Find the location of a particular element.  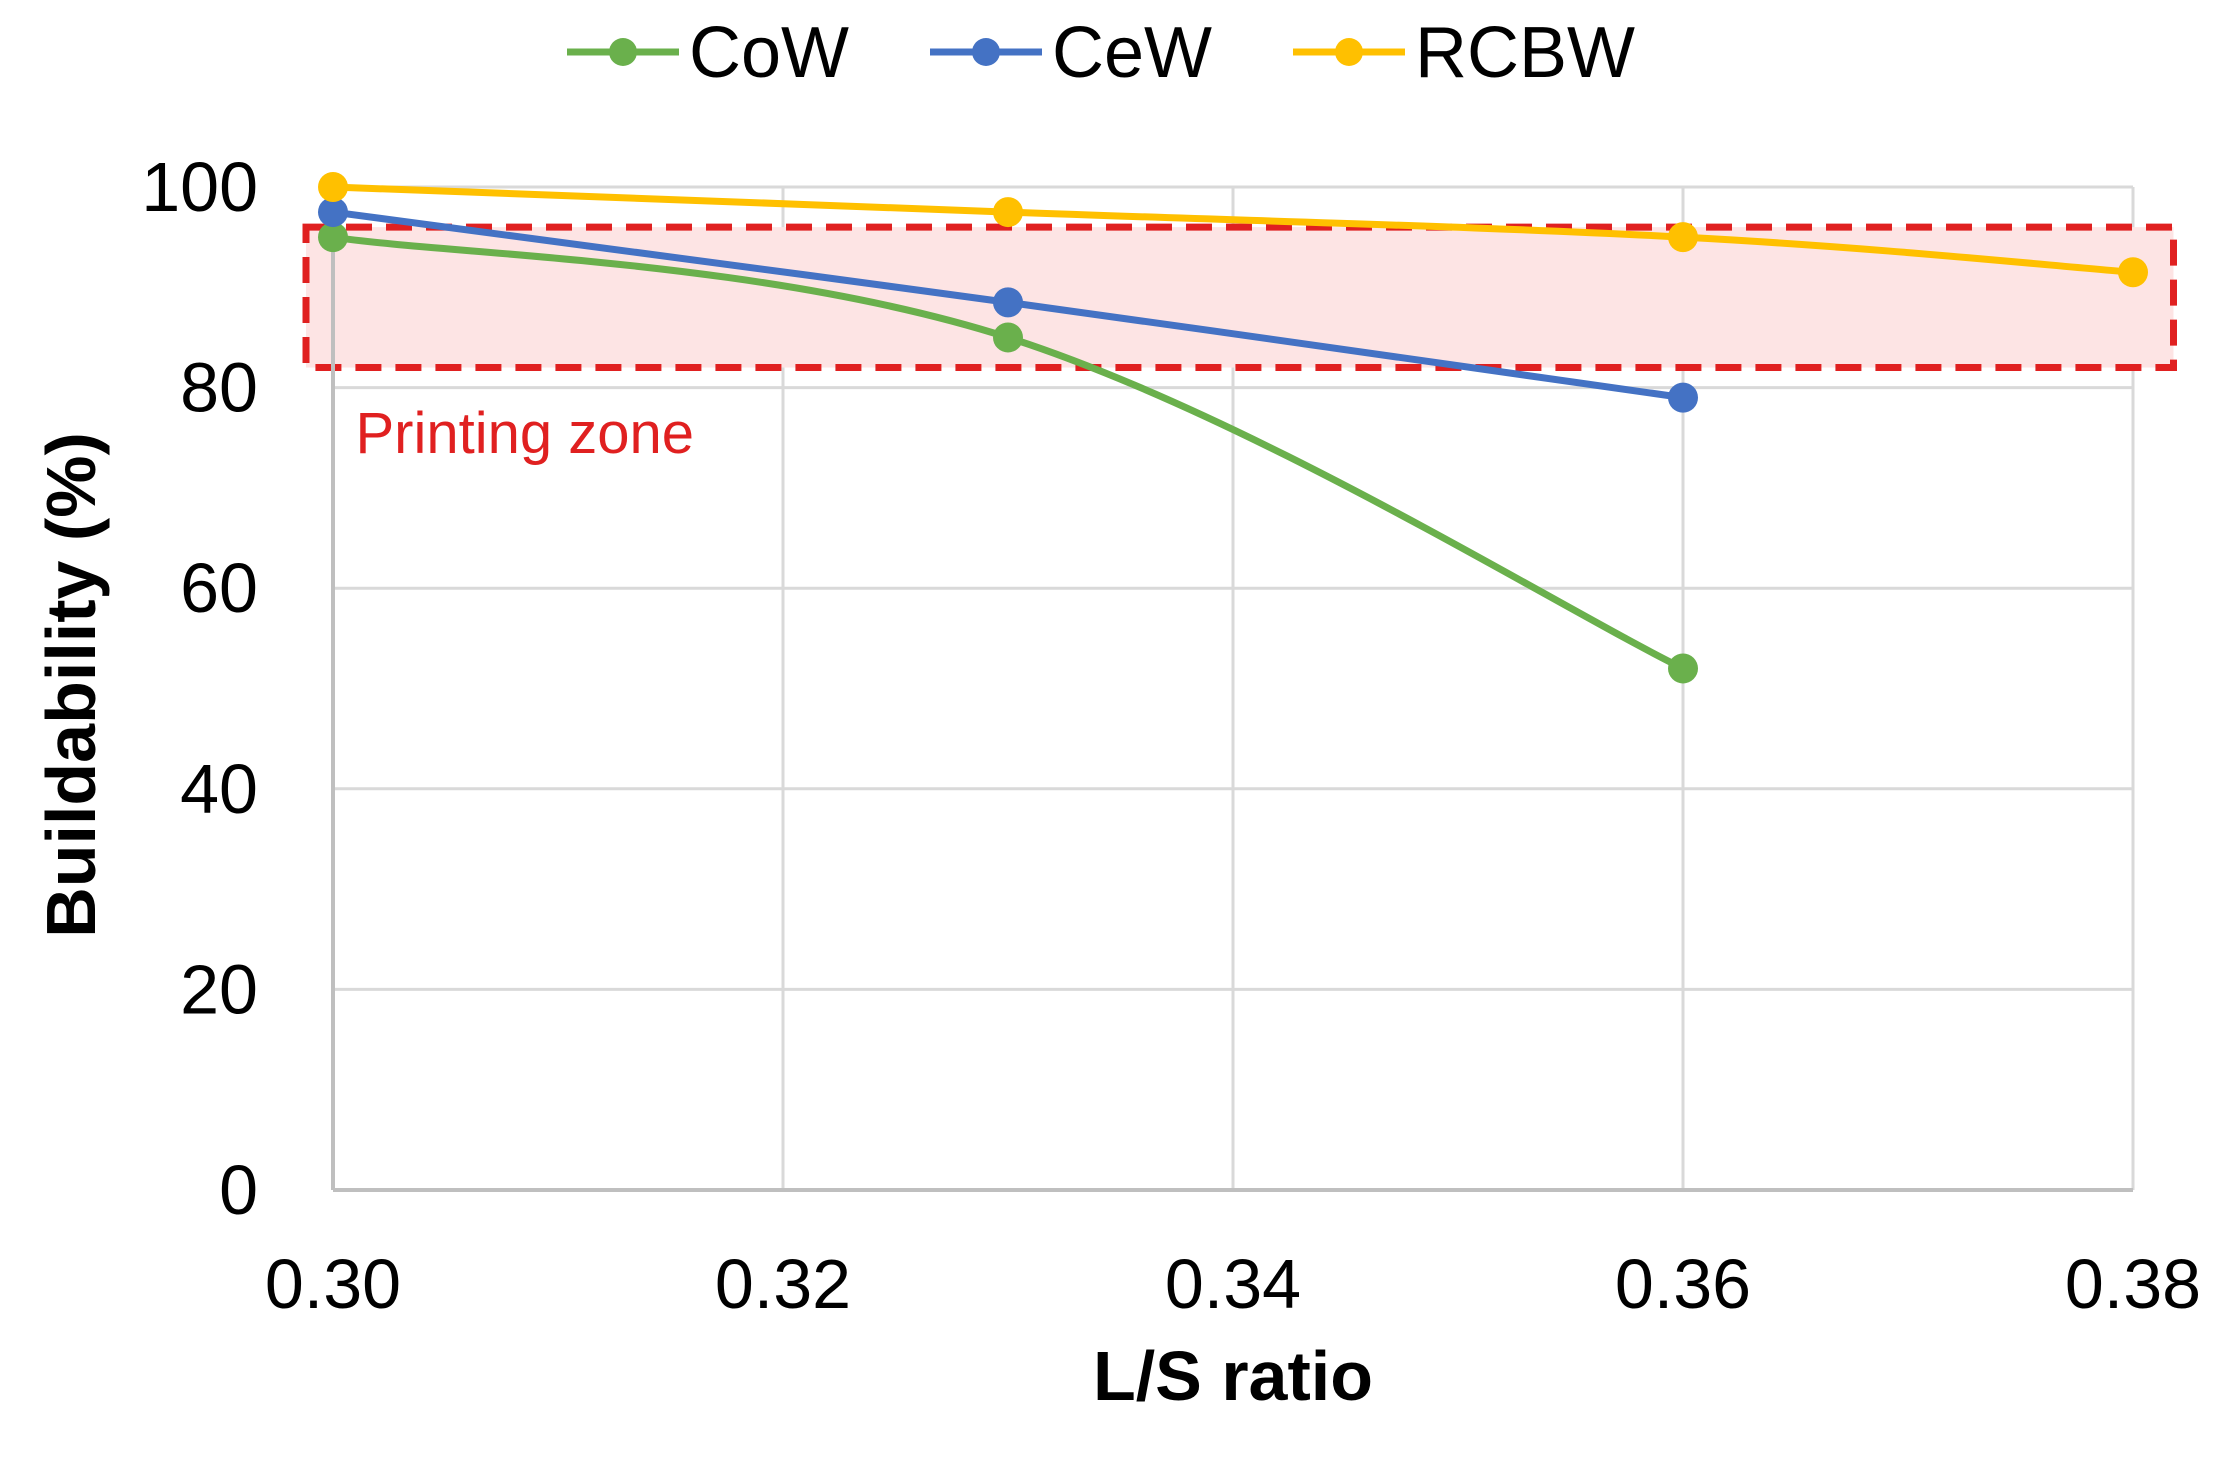

x-tick-label-2: 0.34 is located at coordinates (1233, 1284).